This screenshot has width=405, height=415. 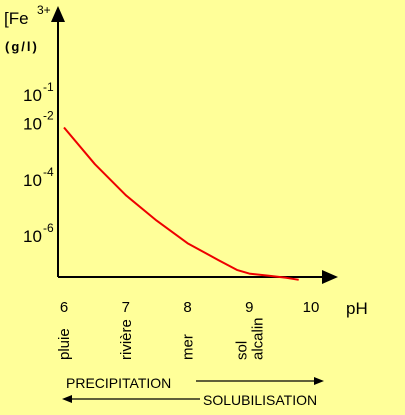 What do you see at coordinates (118, 383) in the screenshot?
I see `precipitation-label: PRECIPITATION` at bounding box center [118, 383].